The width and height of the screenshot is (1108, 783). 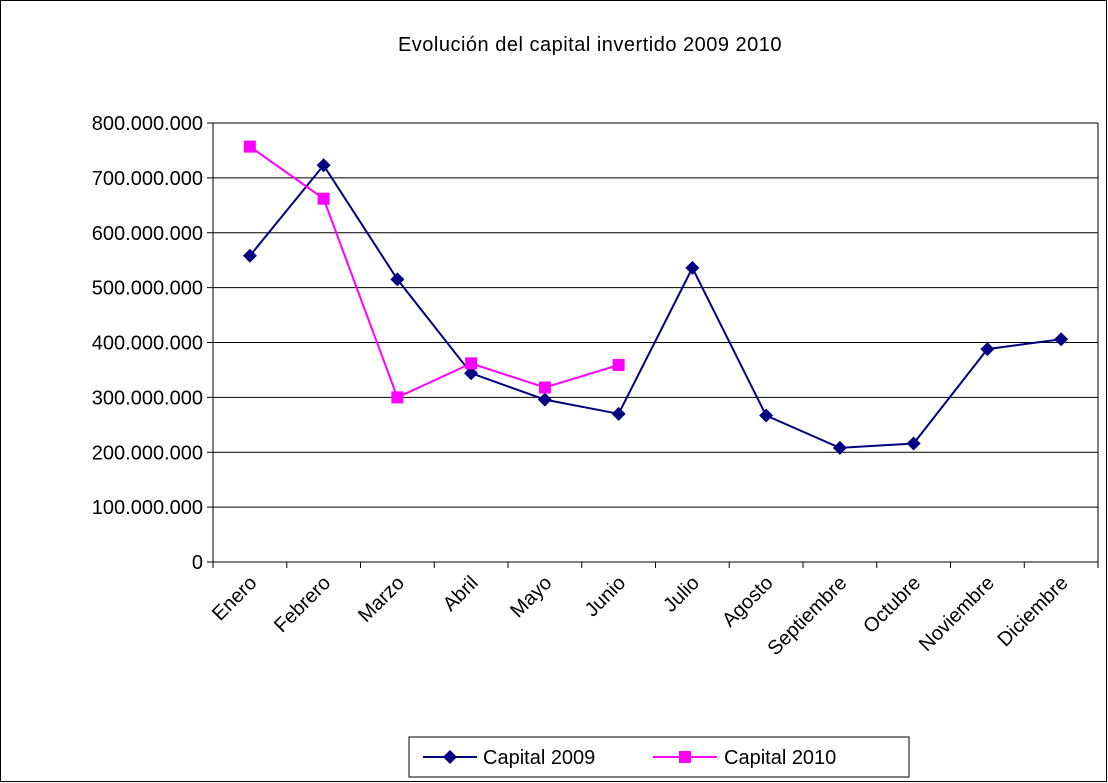 I want to click on y-tick-label: 800.000.000, so click(x=147, y=124).